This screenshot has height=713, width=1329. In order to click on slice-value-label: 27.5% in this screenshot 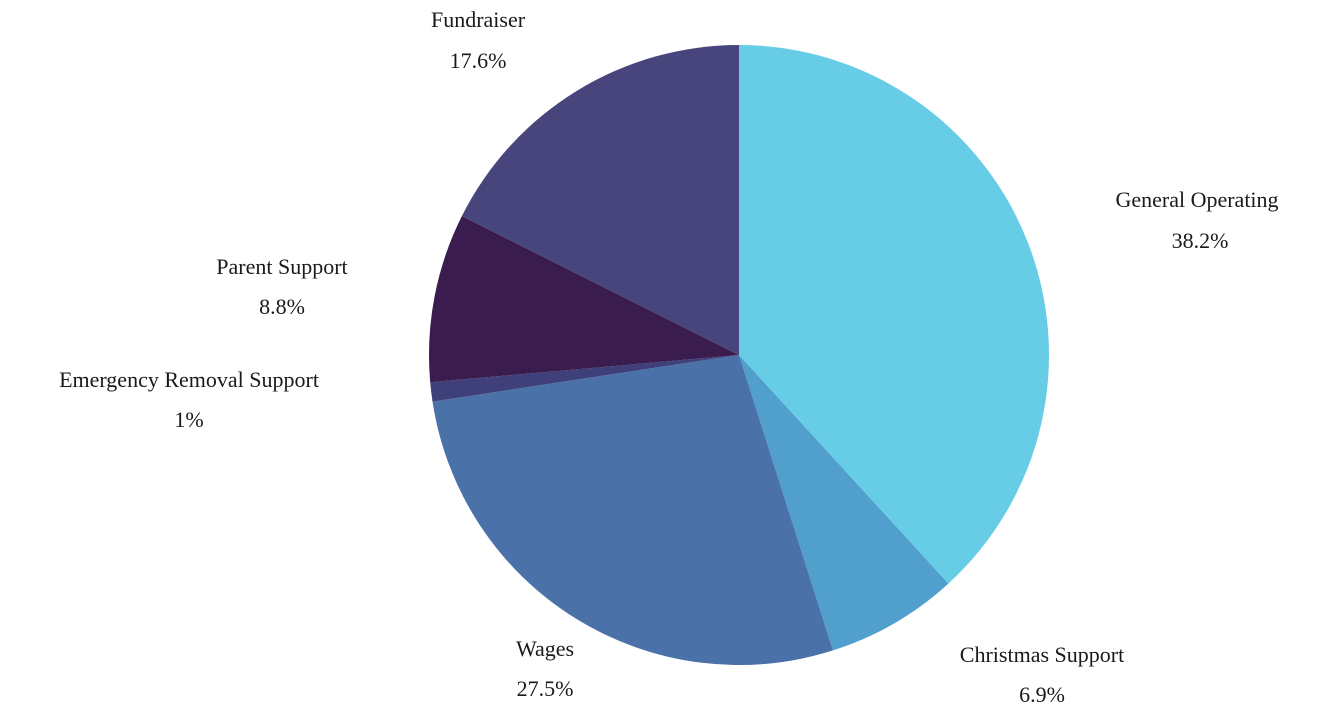, I will do `click(545, 688)`.